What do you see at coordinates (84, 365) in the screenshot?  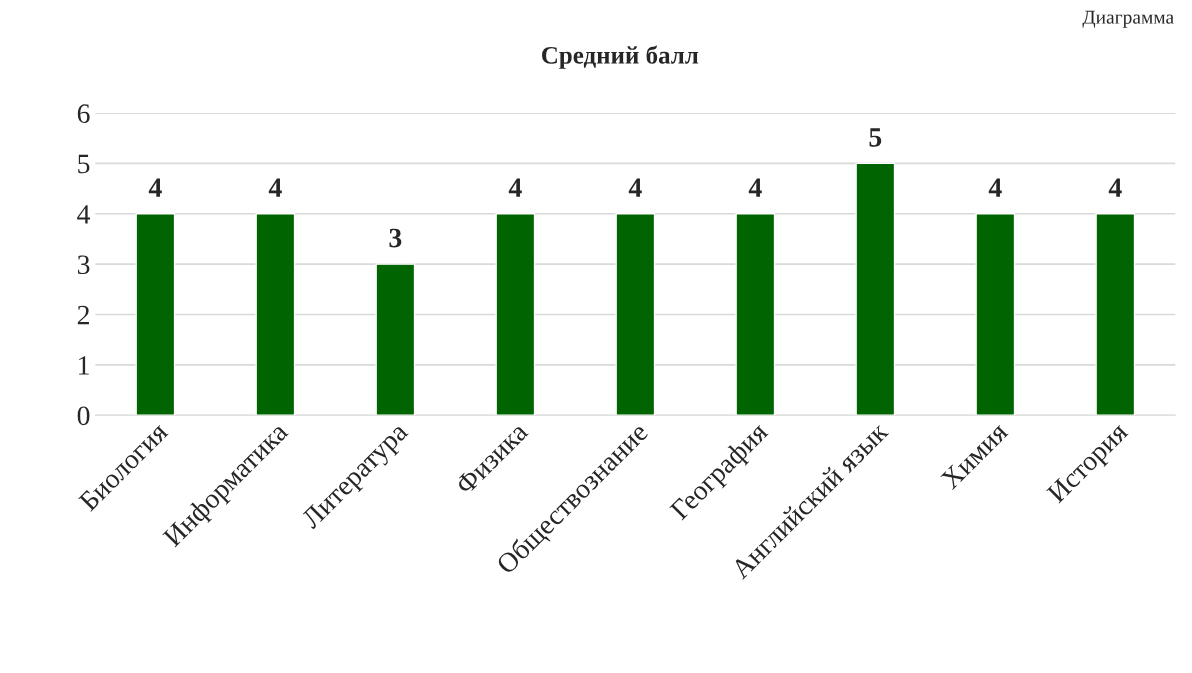 I see `y-tick-label: 1` at bounding box center [84, 365].